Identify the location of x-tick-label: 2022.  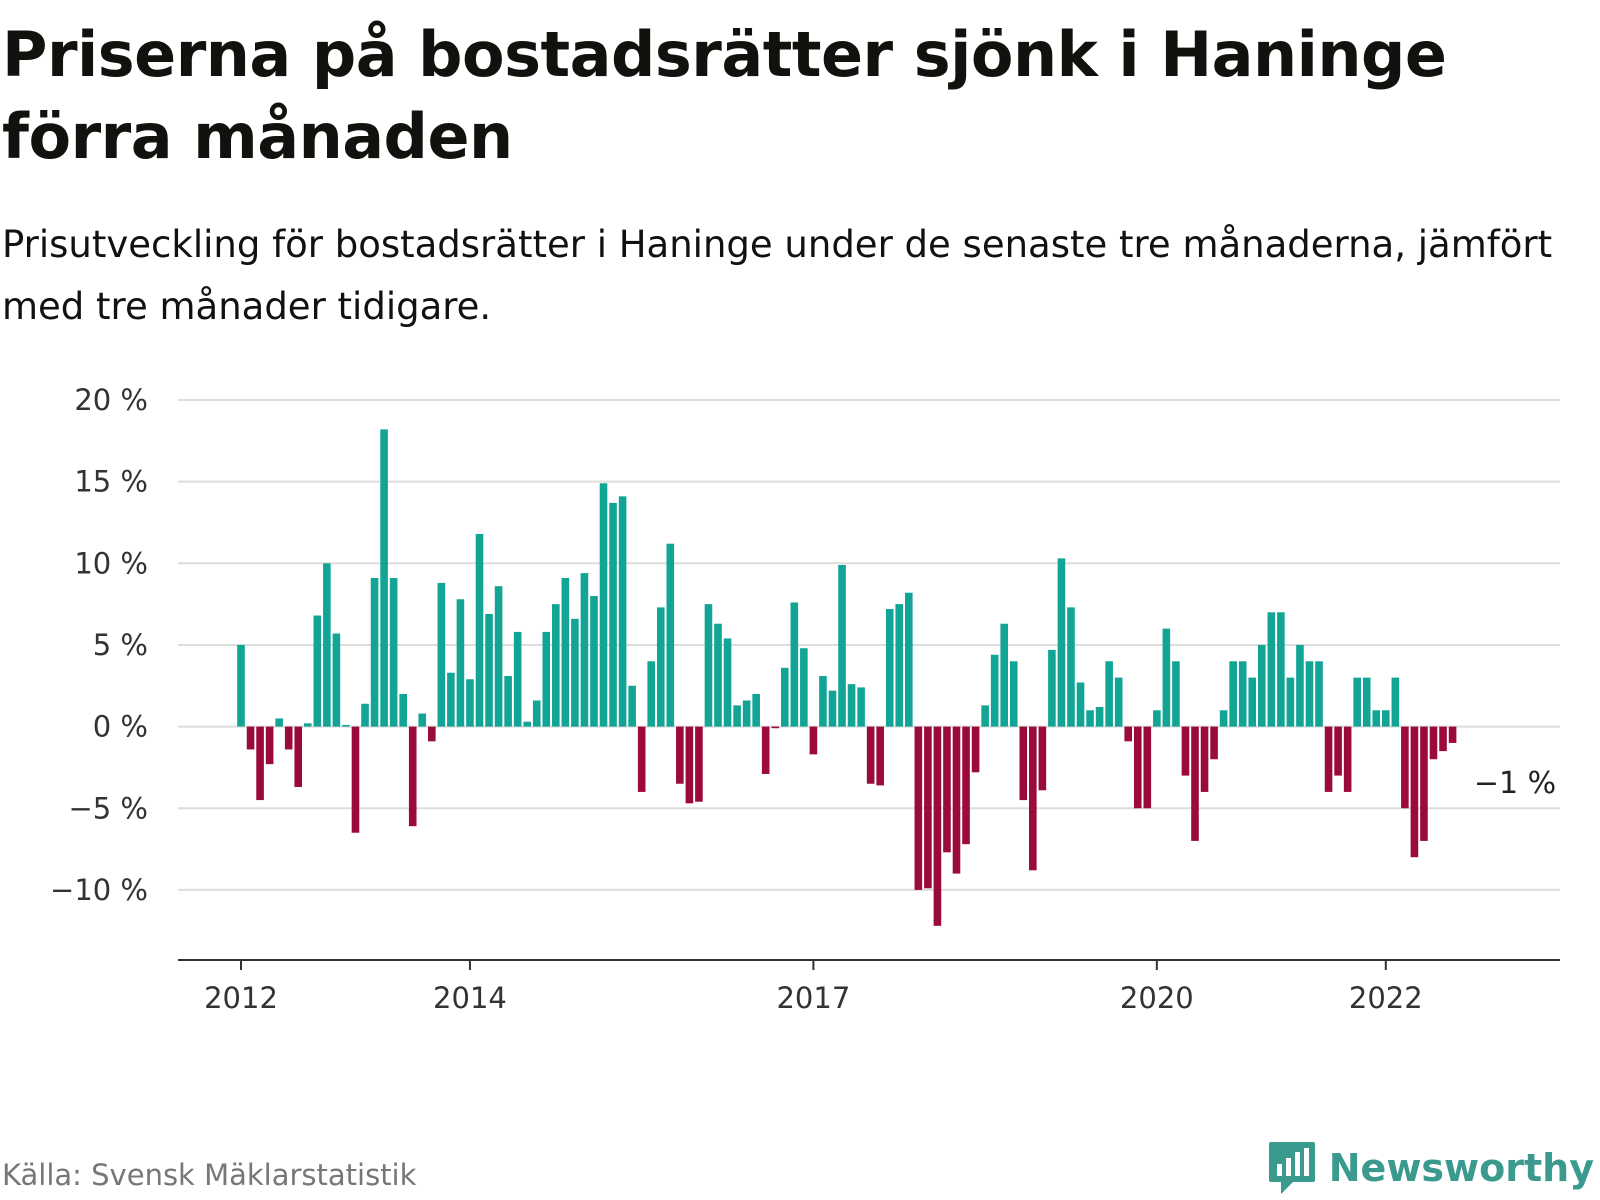
(1386, 998).